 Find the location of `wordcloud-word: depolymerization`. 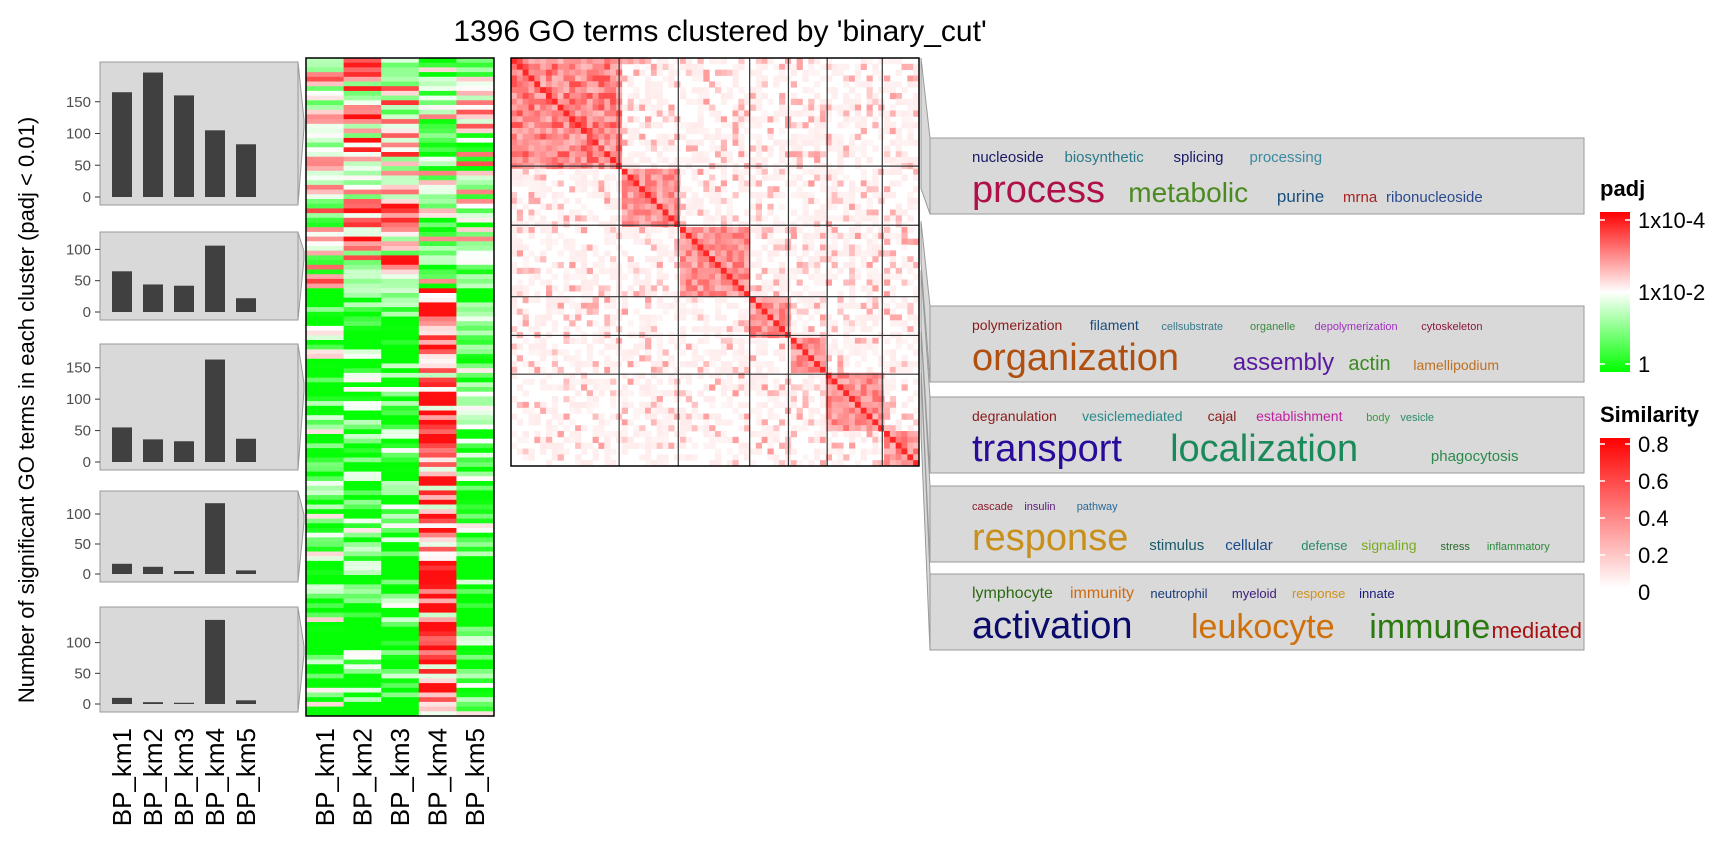

wordcloud-word: depolymerization is located at coordinates (1356, 327).